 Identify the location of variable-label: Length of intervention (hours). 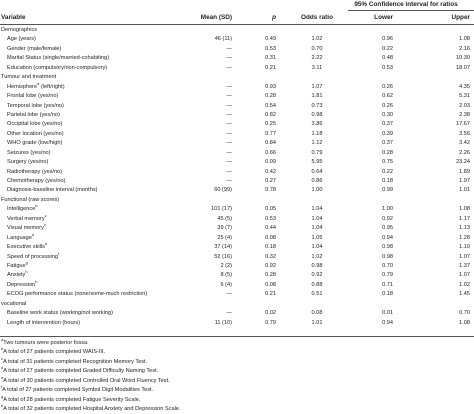
(43, 323).